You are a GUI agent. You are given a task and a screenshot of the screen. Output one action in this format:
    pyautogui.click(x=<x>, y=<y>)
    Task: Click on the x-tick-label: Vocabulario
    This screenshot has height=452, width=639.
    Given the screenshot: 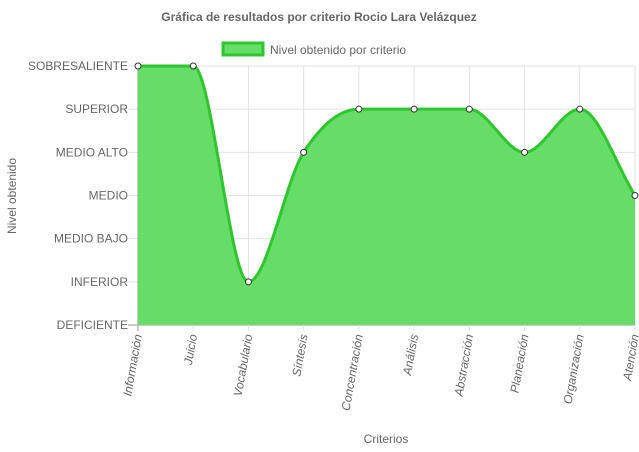 What is the action you would take?
    pyautogui.click(x=243, y=365)
    